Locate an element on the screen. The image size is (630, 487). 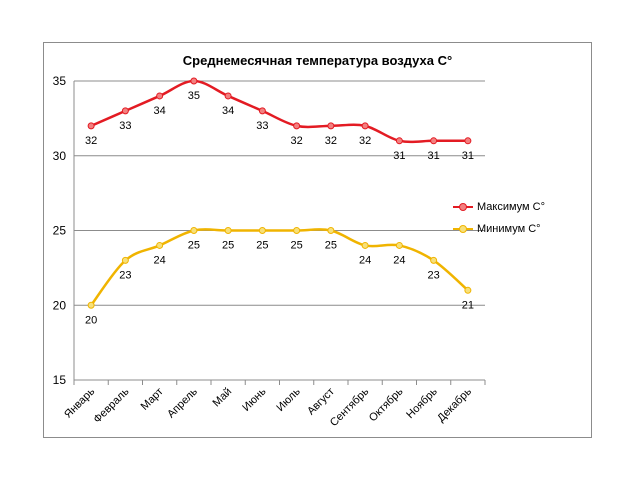
y-tick-label: 25 is located at coordinates (60, 231).